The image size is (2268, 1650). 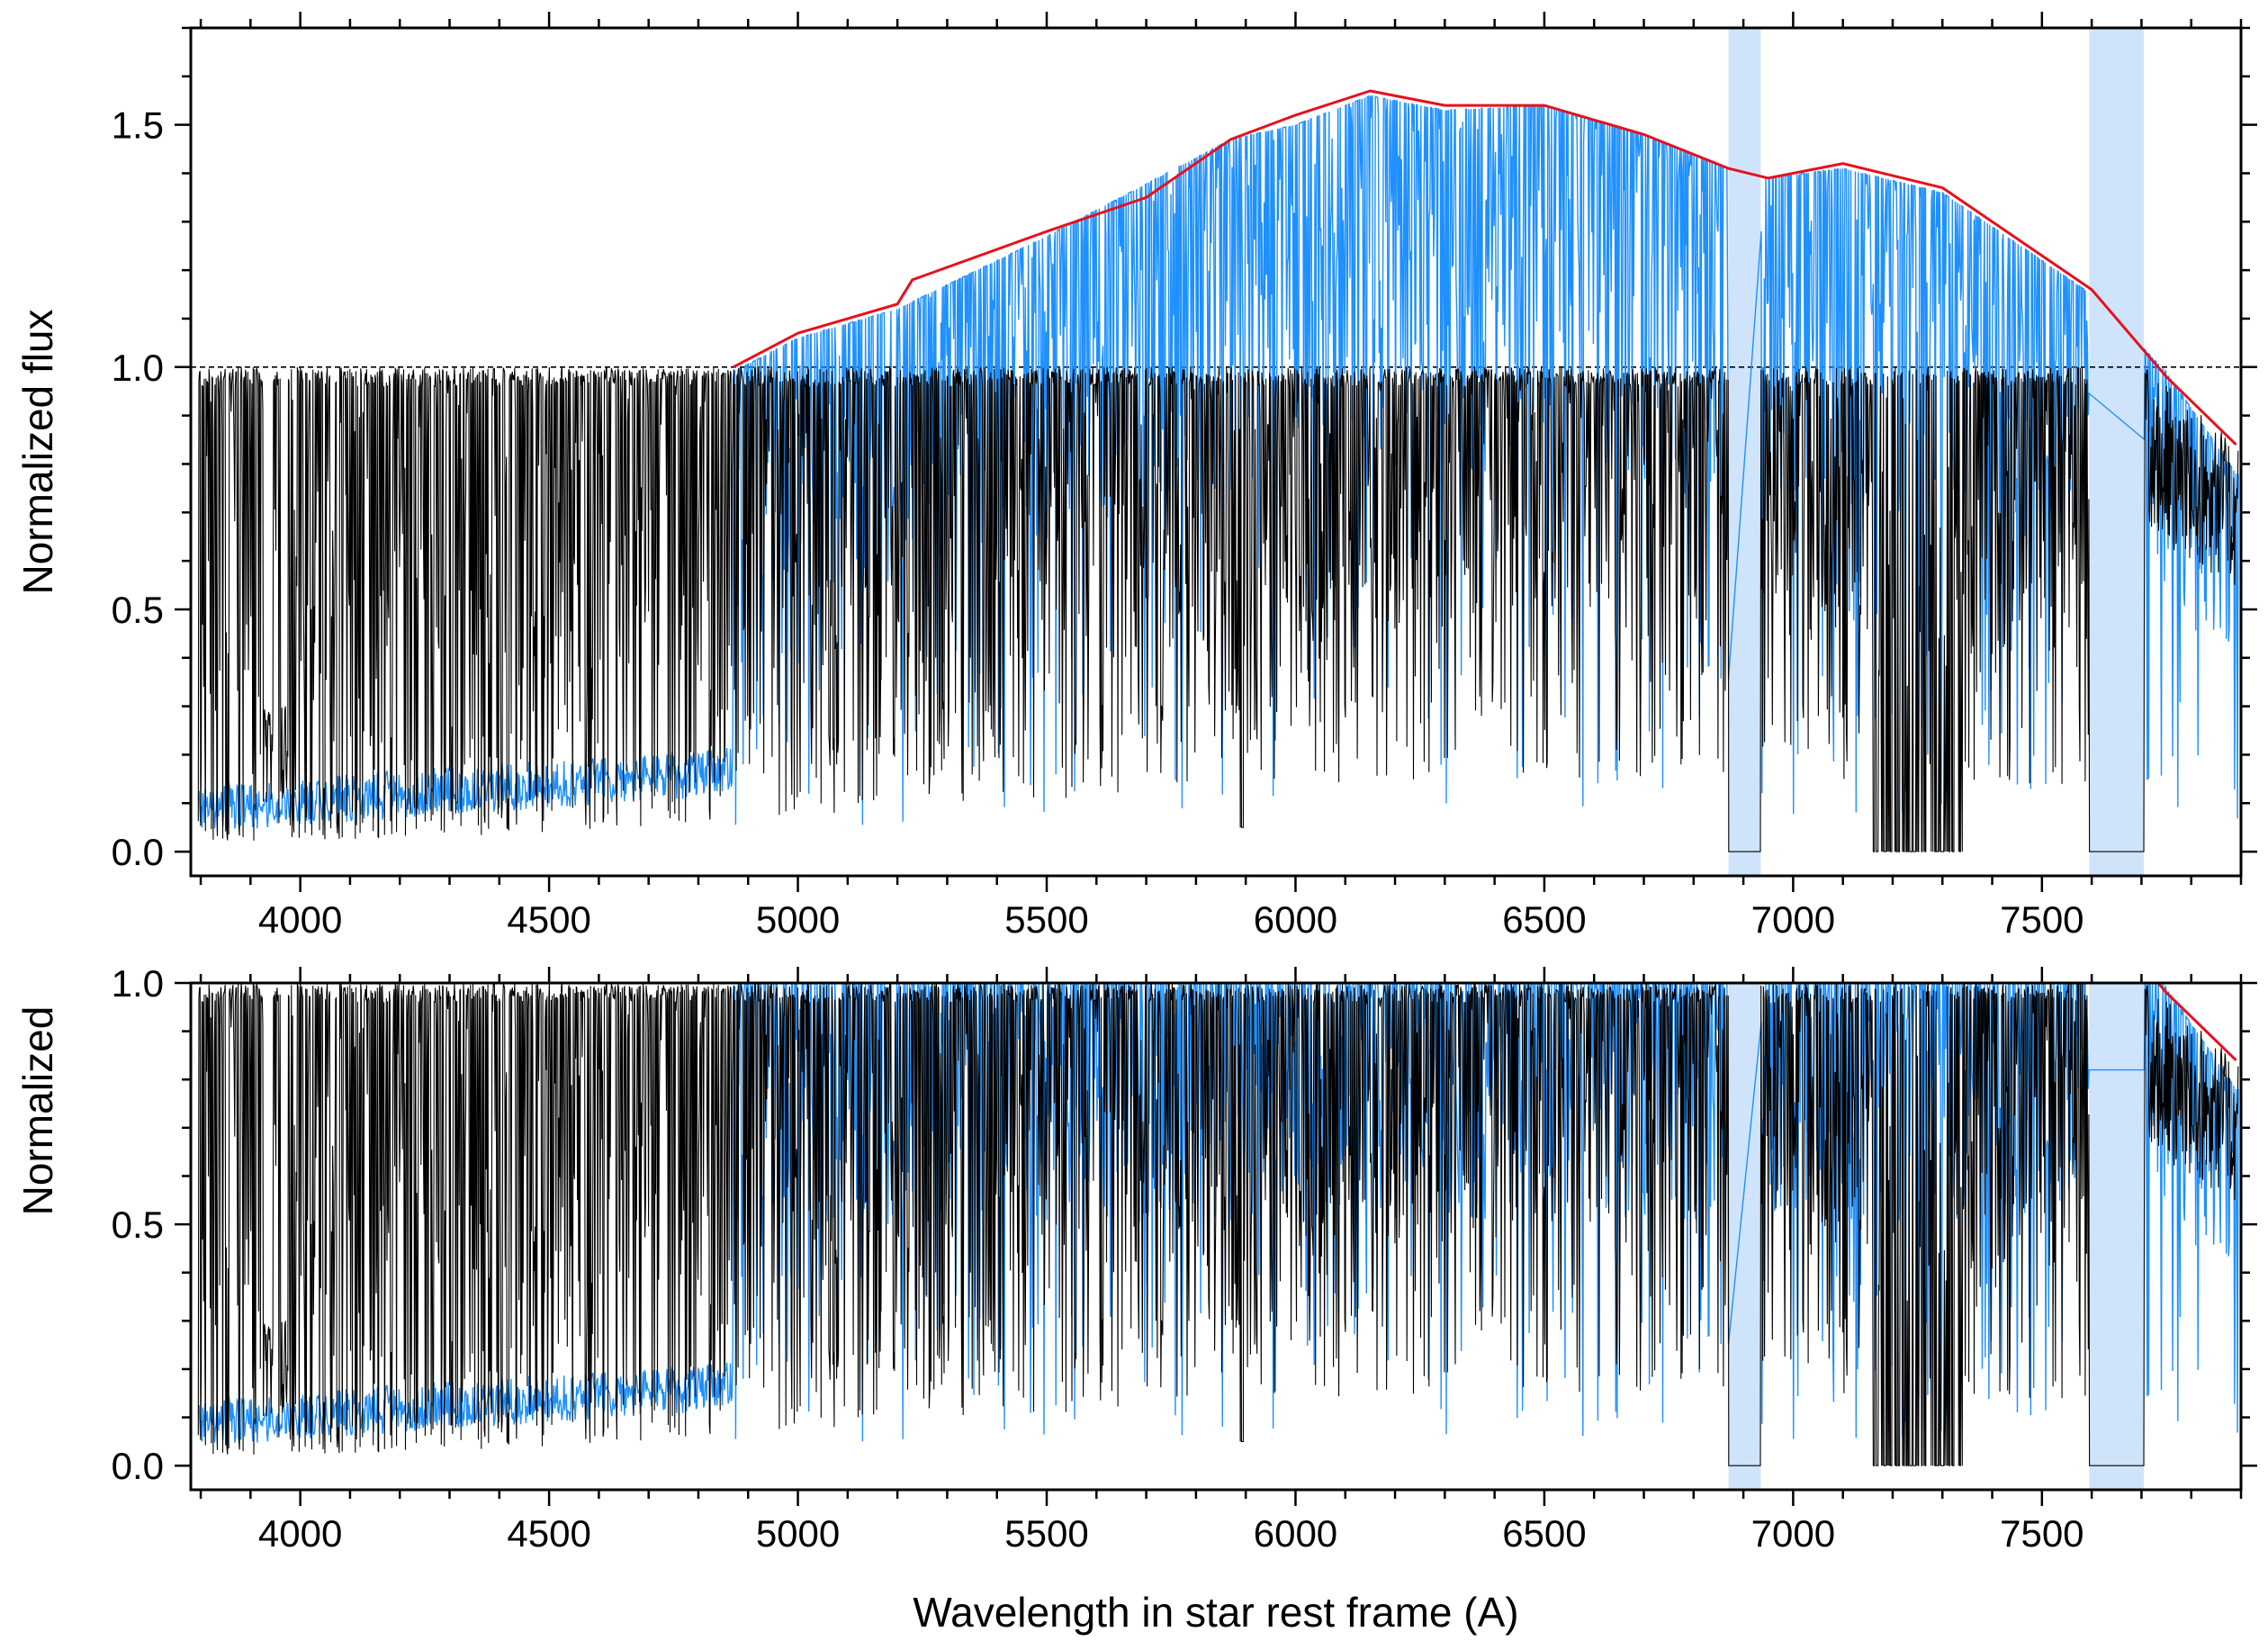 I want to click on series-continuum-fit, so click(x=1485, y=267).